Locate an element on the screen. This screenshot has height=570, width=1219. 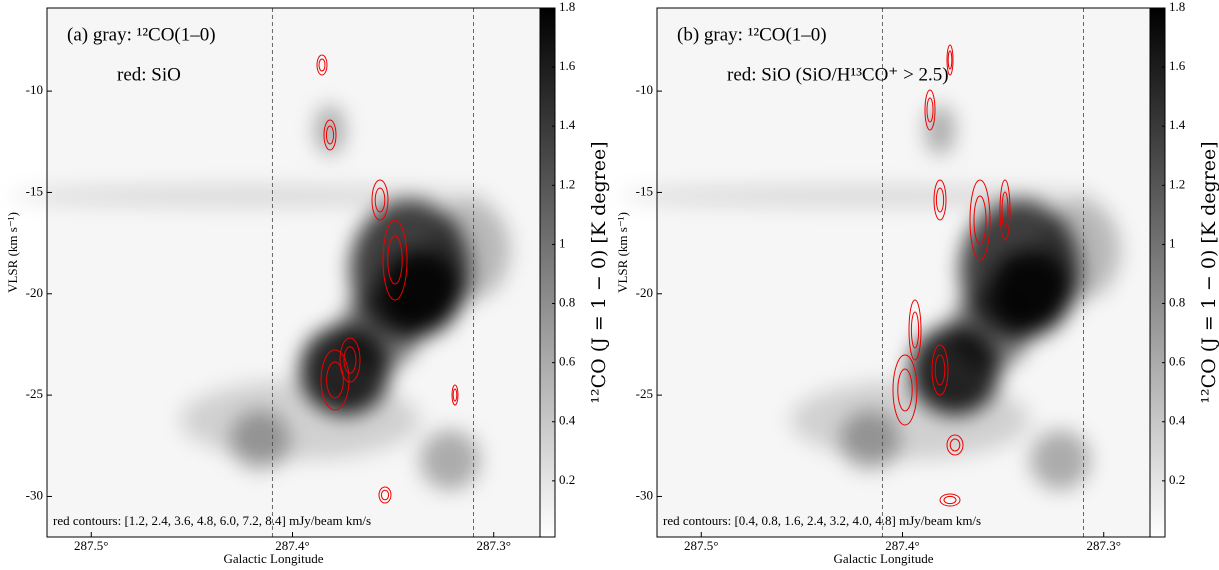
series-label: red: SiO (SiO/H¹³CO⁺ > 2.5) is located at coordinates (838, 74).